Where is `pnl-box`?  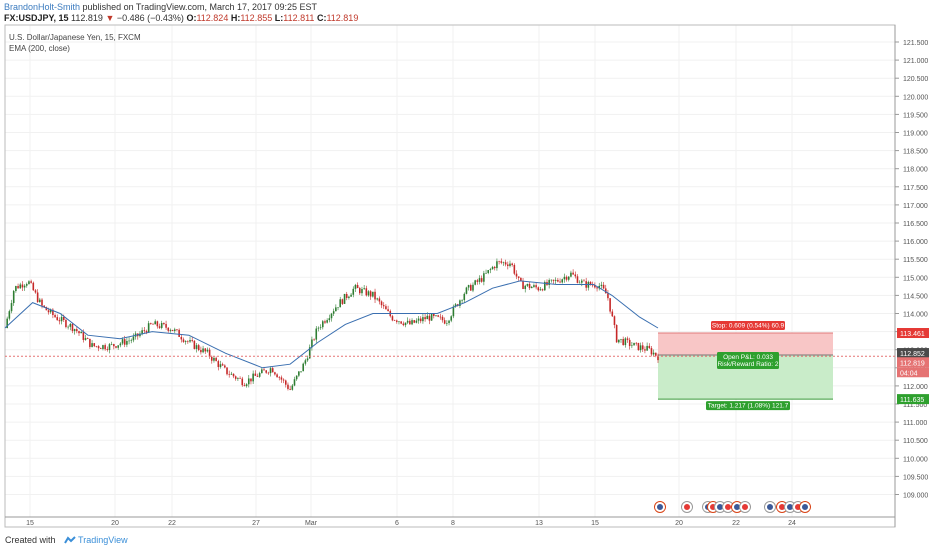 pnl-box is located at coordinates (748, 361).